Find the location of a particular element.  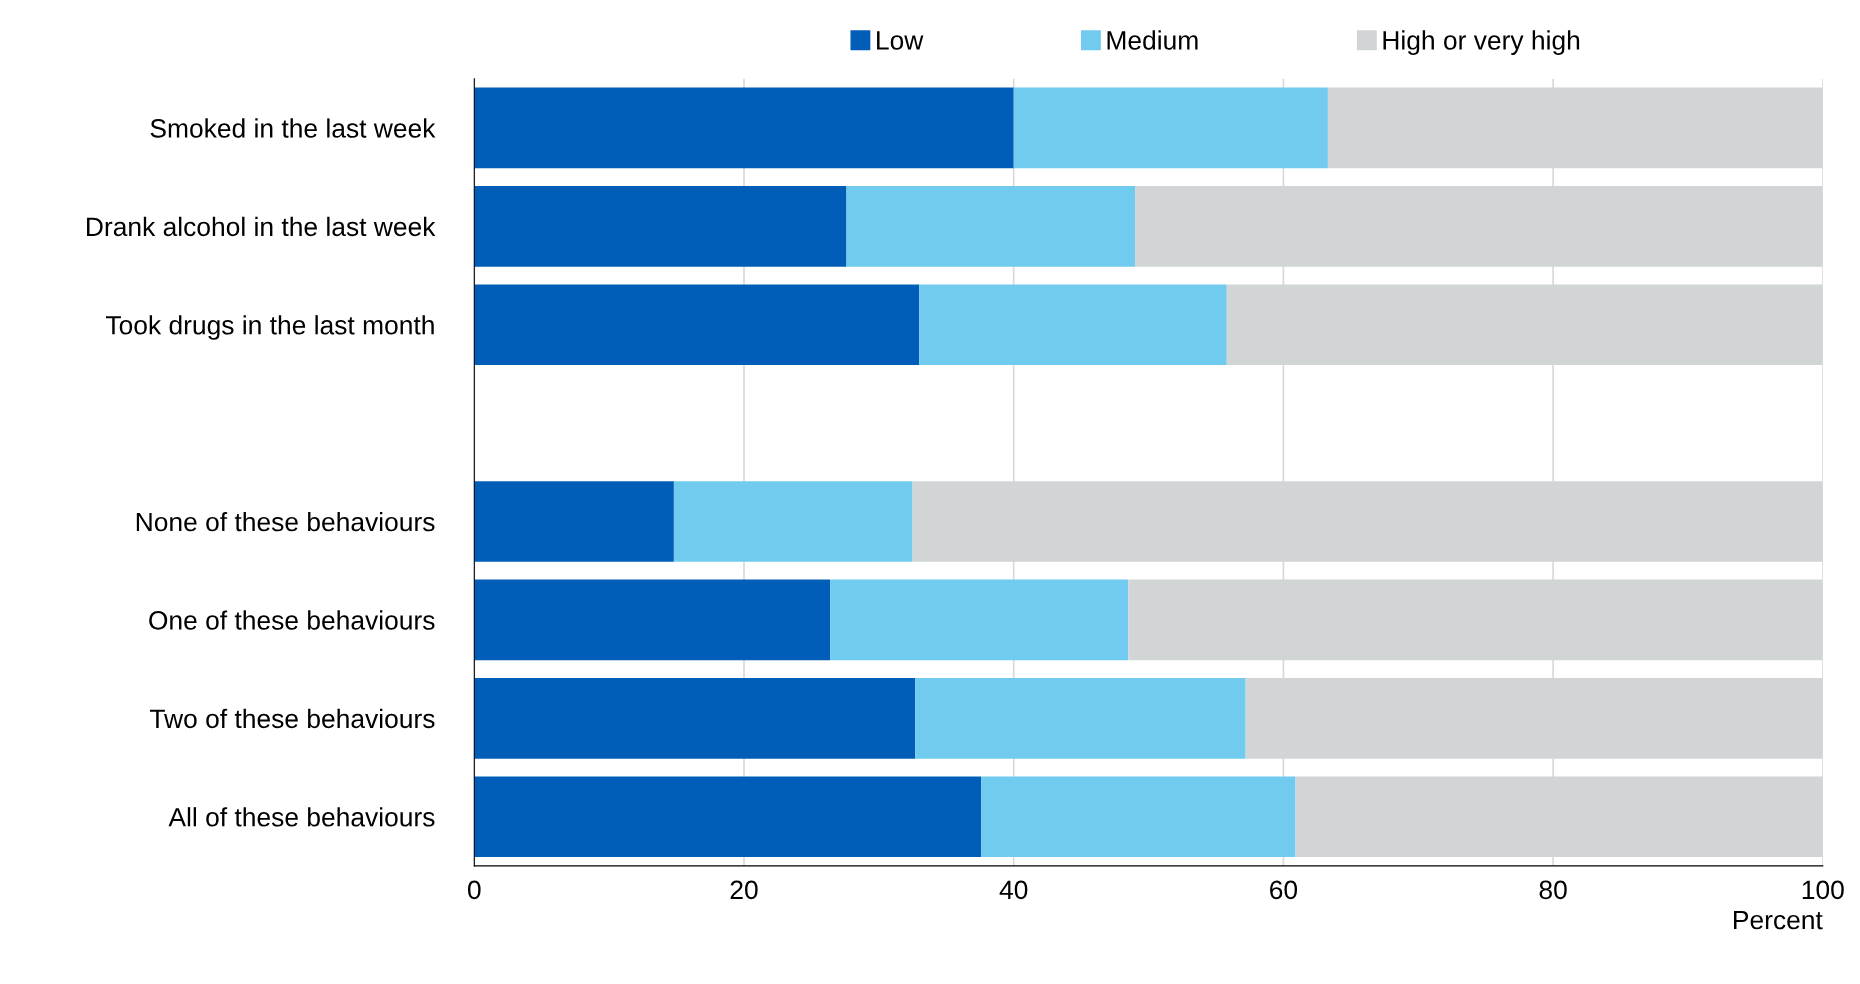

x-tick-label: 100 is located at coordinates (1823, 890).